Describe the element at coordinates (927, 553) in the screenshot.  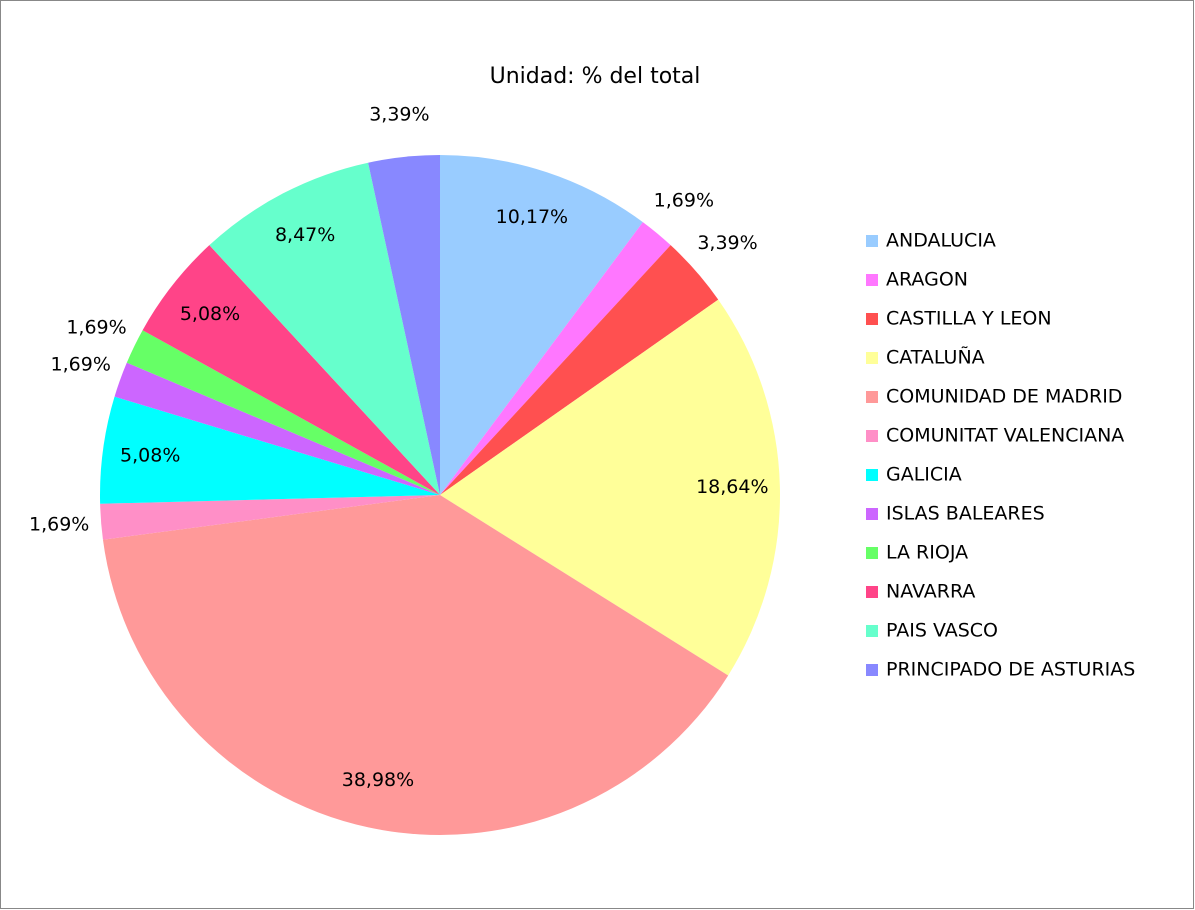
I see `legend-label: LA RIOJA` at that location.